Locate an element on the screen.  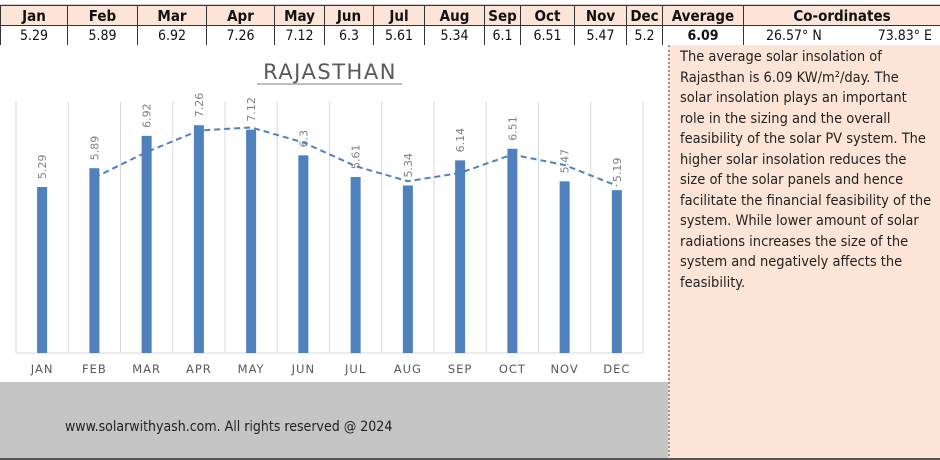
header-jul: Jul is located at coordinates (399, 15).